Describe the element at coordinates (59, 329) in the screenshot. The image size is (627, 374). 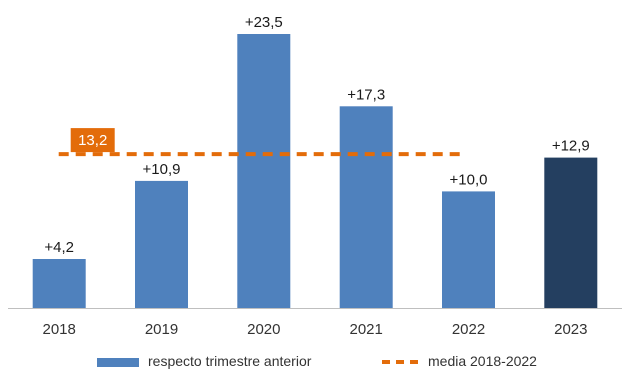
I see `x-tick-2018: 2018` at that location.